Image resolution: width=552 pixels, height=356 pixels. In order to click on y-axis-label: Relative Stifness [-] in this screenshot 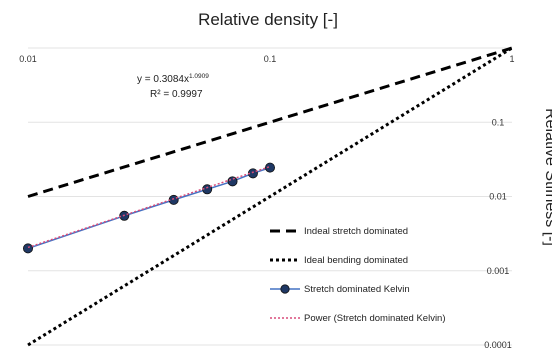, I will do `click(547, 177)`.